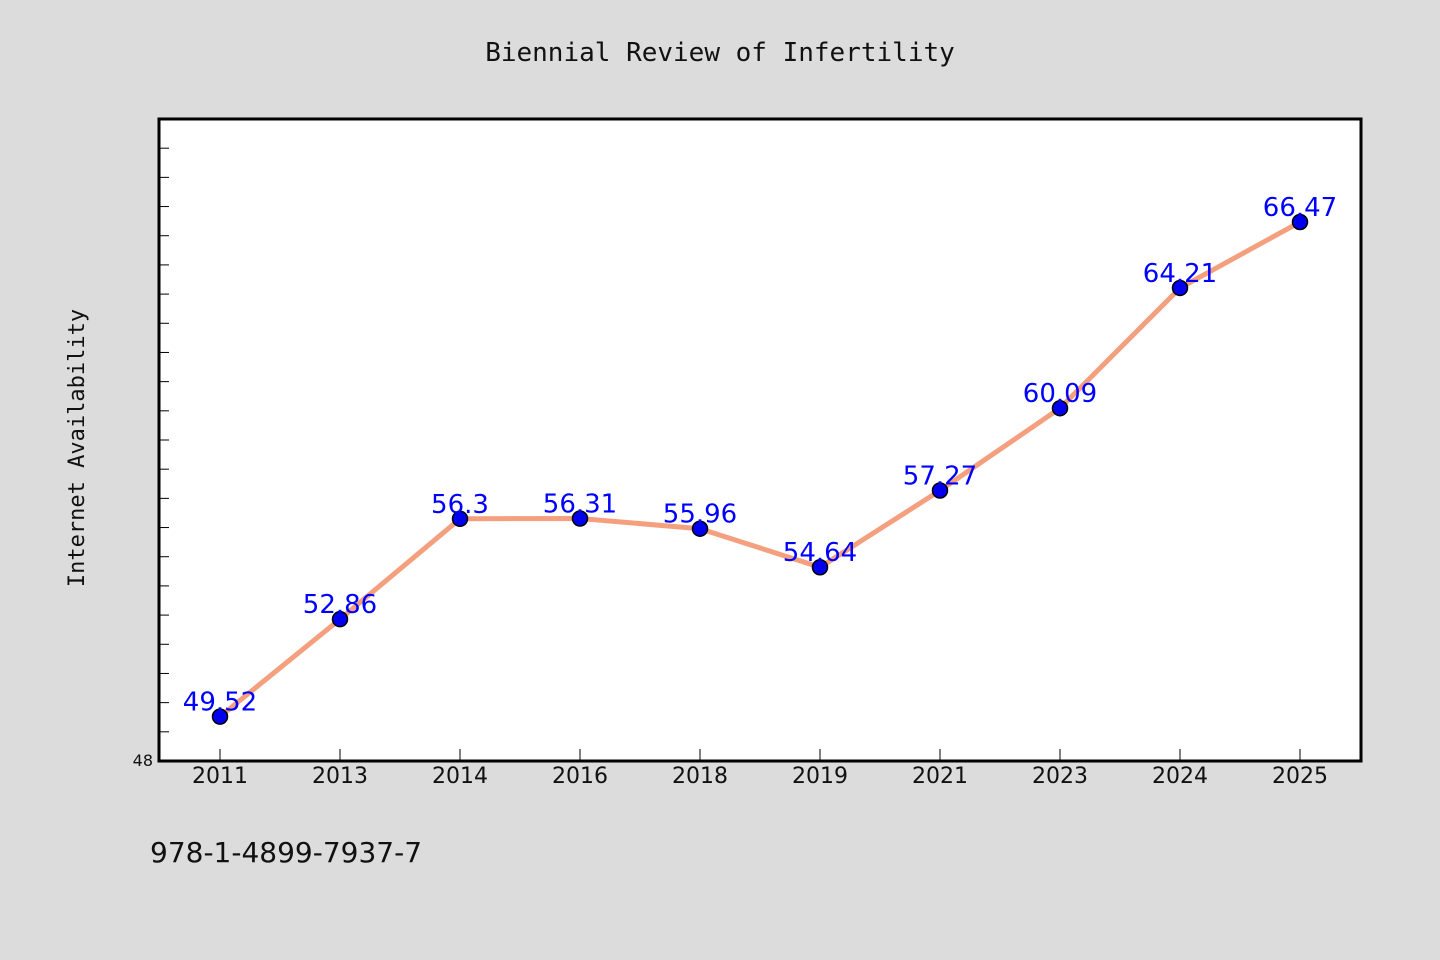 This screenshot has height=960, width=1440. I want to click on x-tick-label: 2025, so click(1300, 776).